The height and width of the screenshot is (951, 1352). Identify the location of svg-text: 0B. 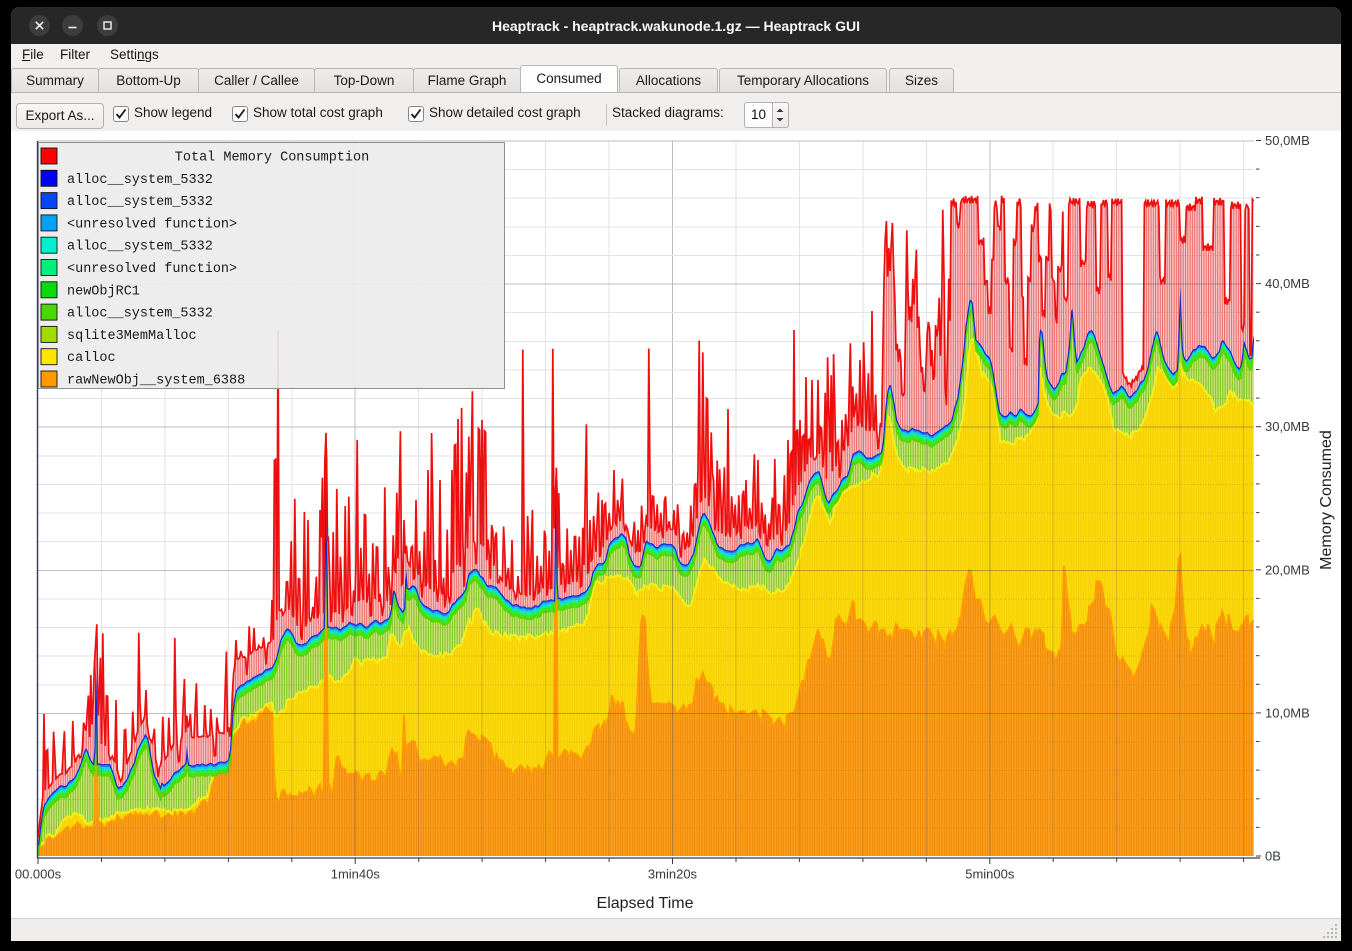
(1273, 856).